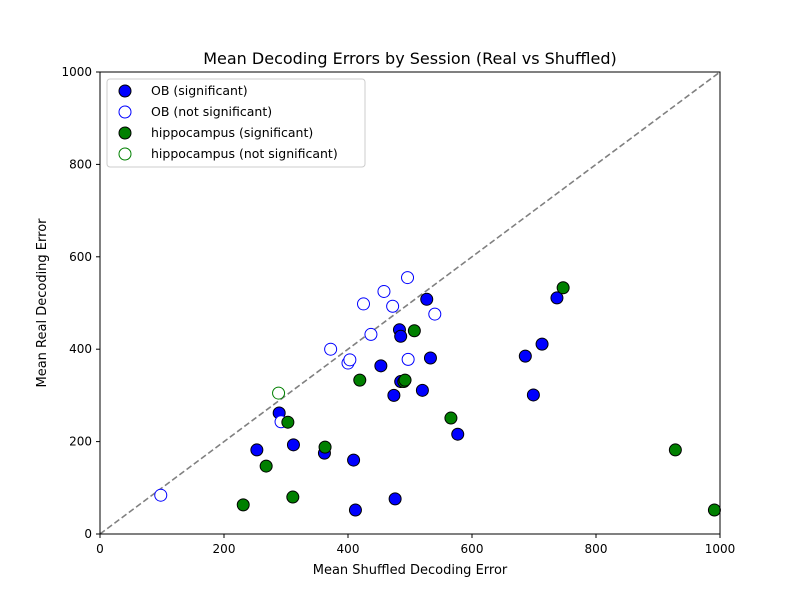  Describe the element at coordinates (80, 303) in the screenshot. I see `y-axis: 0 200 400 600 800 1000` at that location.